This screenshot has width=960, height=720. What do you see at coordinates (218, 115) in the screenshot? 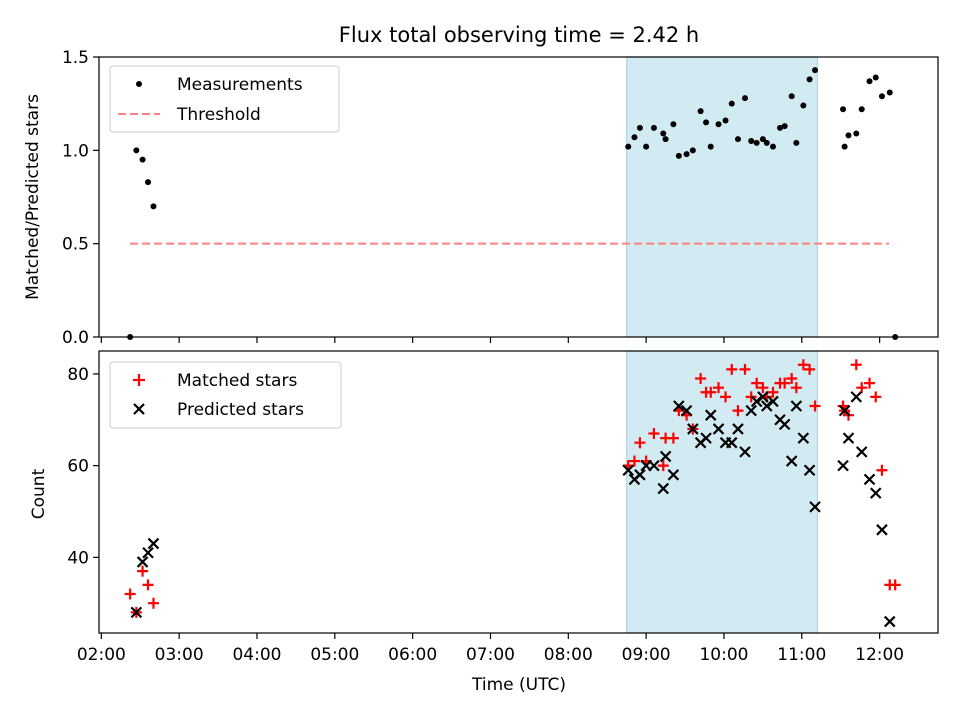
I see `legend-threshold-label: Threshold` at bounding box center [218, 115].